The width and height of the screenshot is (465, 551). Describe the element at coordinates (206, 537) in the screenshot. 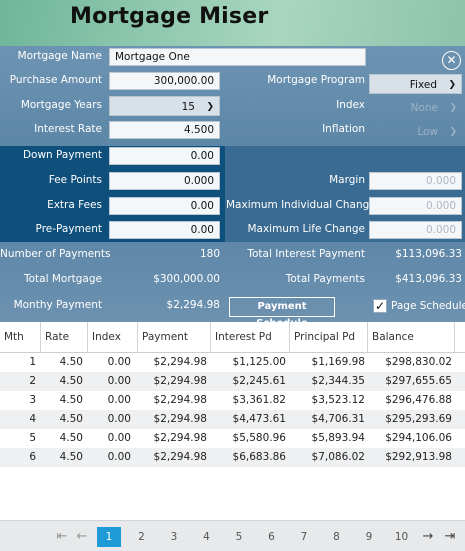

I see `page-button-4: 4` at that location.